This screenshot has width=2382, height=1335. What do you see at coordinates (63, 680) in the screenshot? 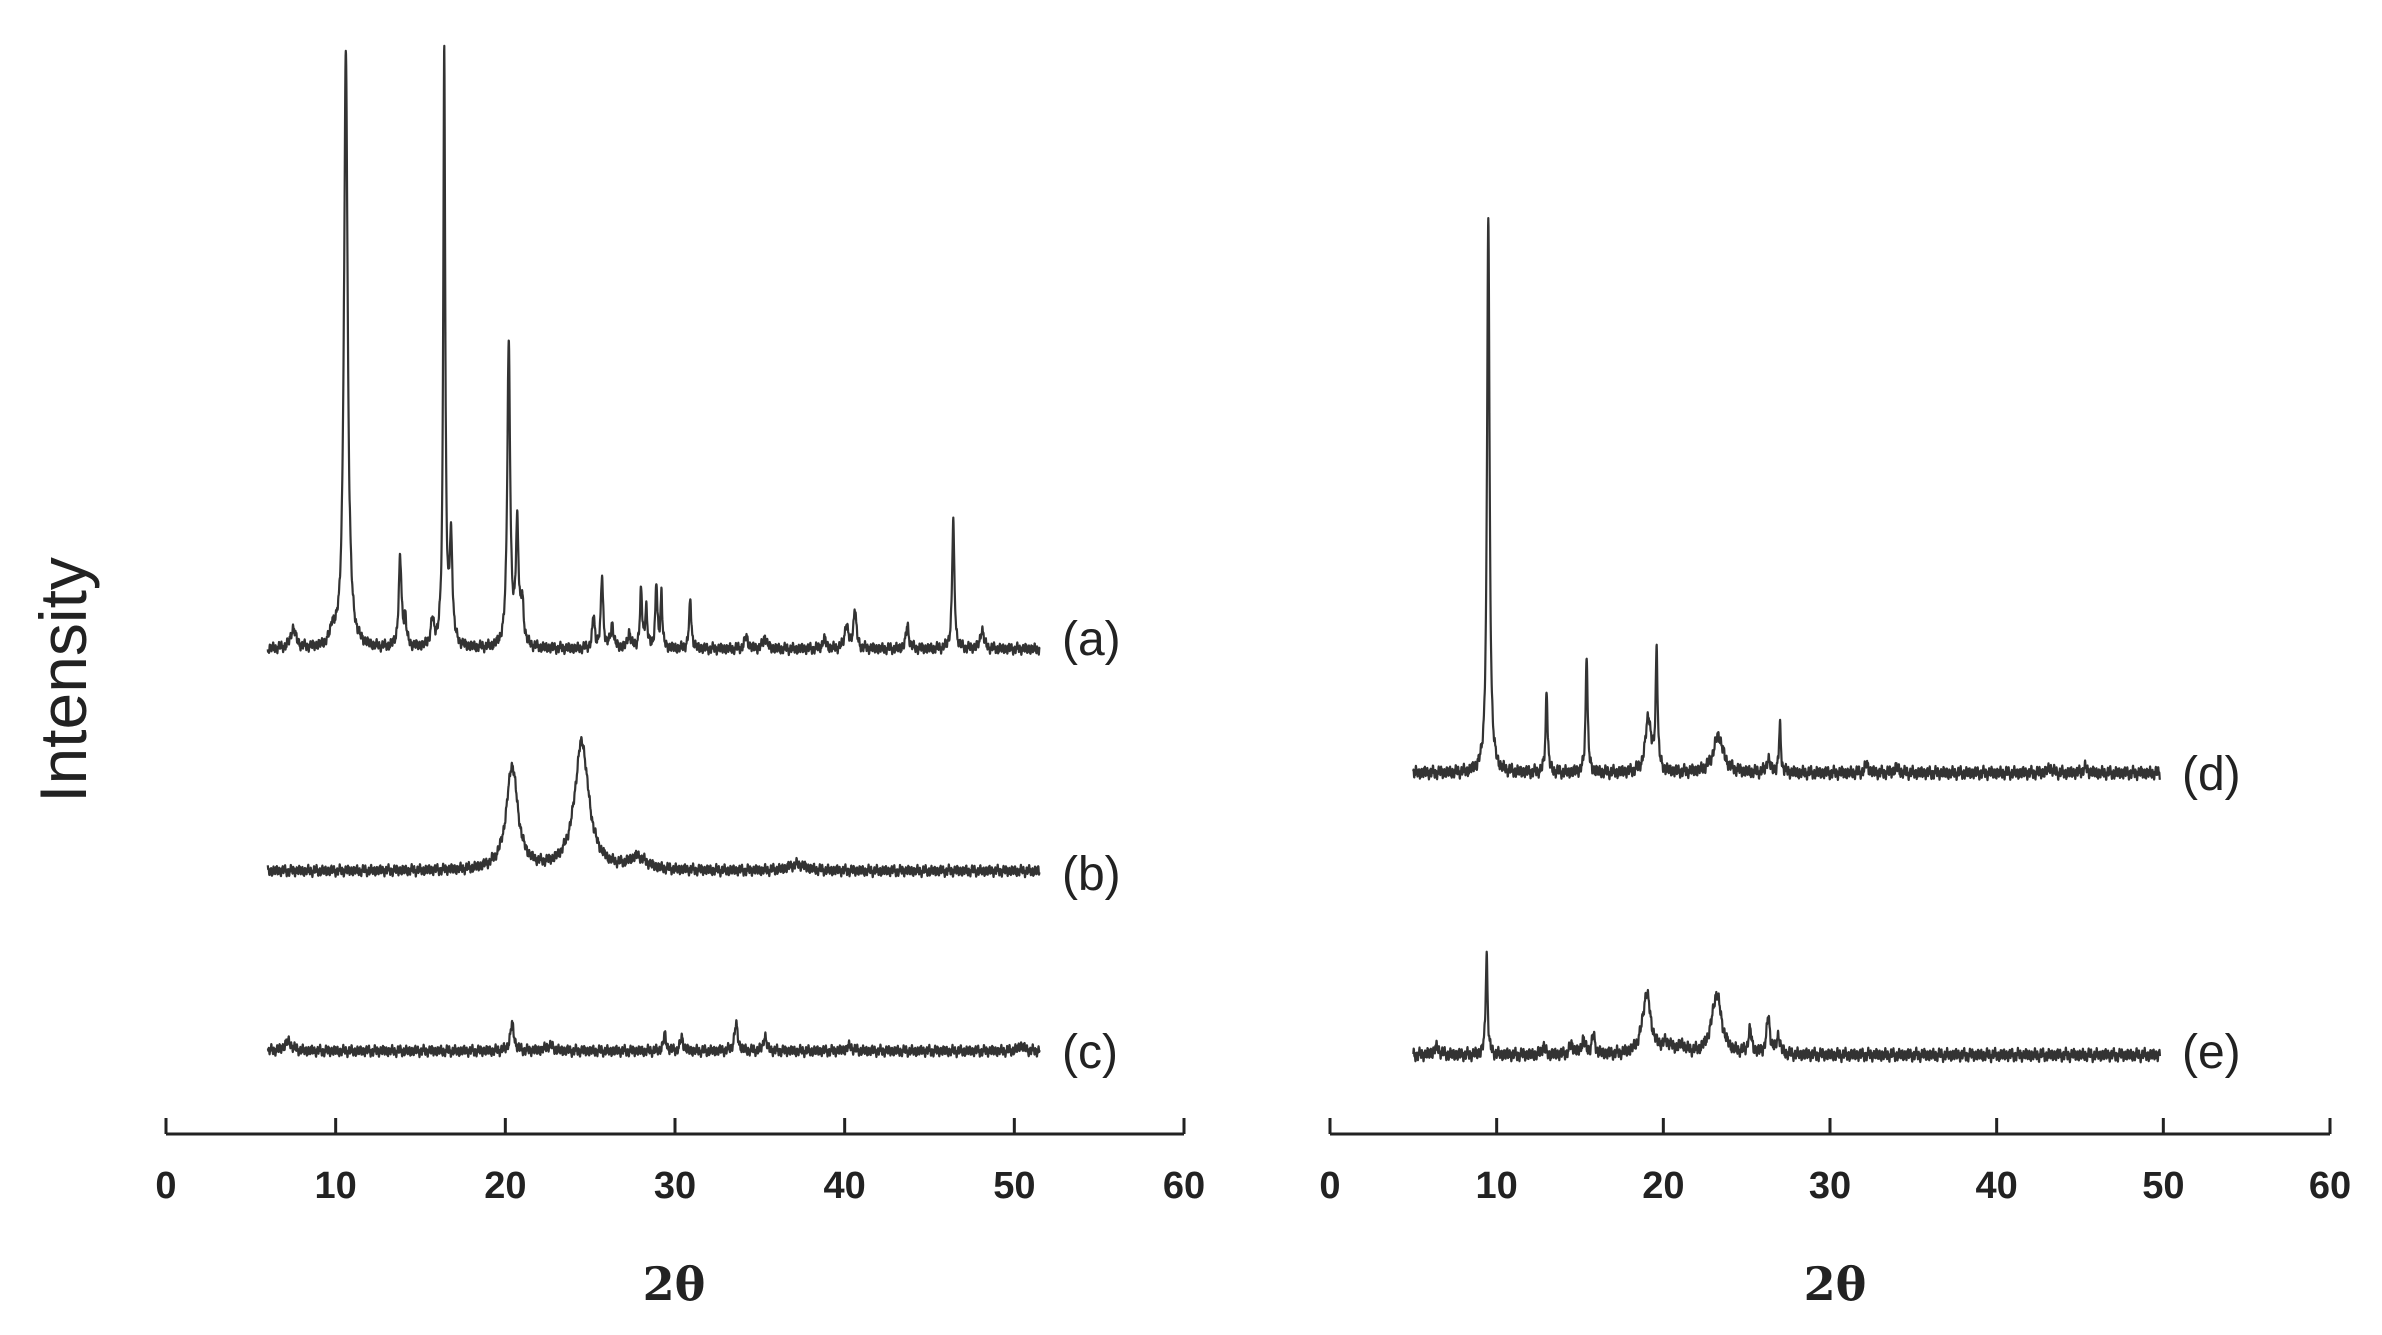
I see `y-axis-title: Intensity` at bounding box center [63, 680].